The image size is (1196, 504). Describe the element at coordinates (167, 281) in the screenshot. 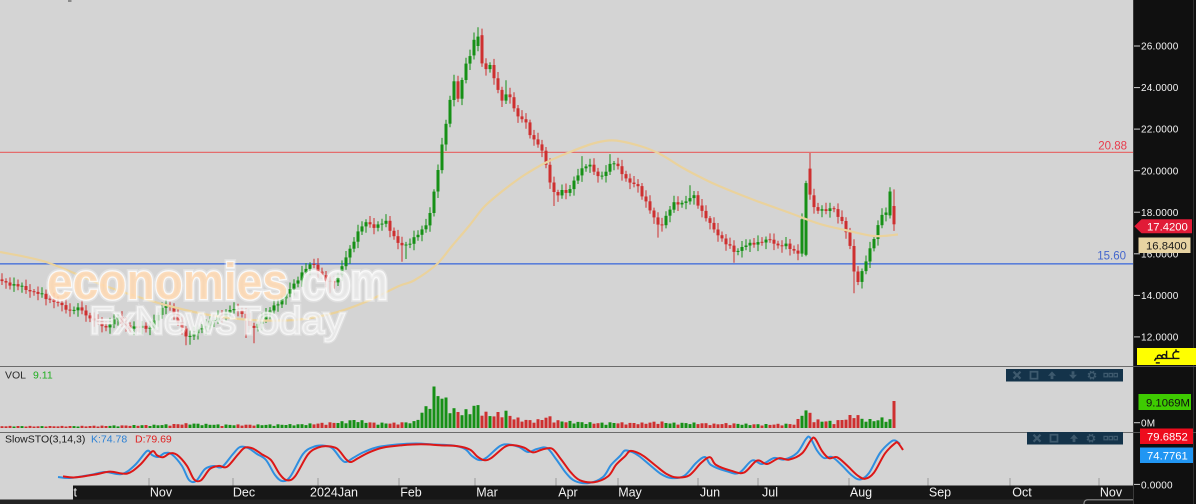

I see `svg-text: economies` at that location.